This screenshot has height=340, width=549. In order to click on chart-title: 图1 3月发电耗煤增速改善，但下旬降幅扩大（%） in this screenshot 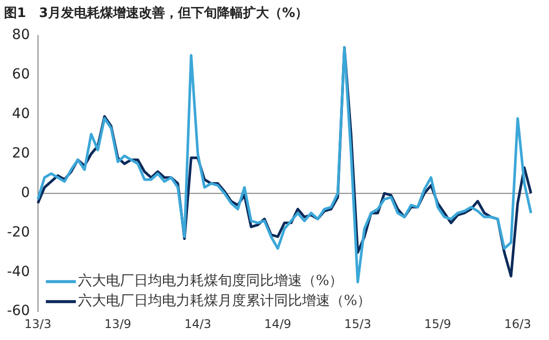, I will do `click(156, 13)`.